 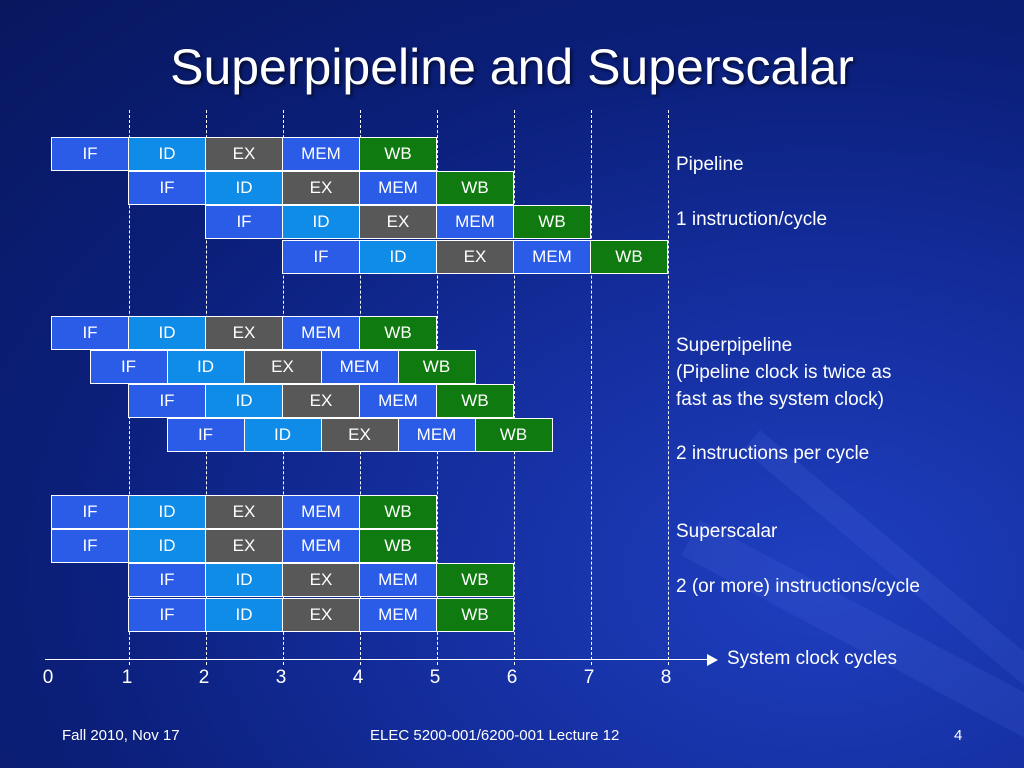 What do you see at coordinates (204, 677) in the screenshot?
I see `tick-label: 2` at bounding box center [204, 677].